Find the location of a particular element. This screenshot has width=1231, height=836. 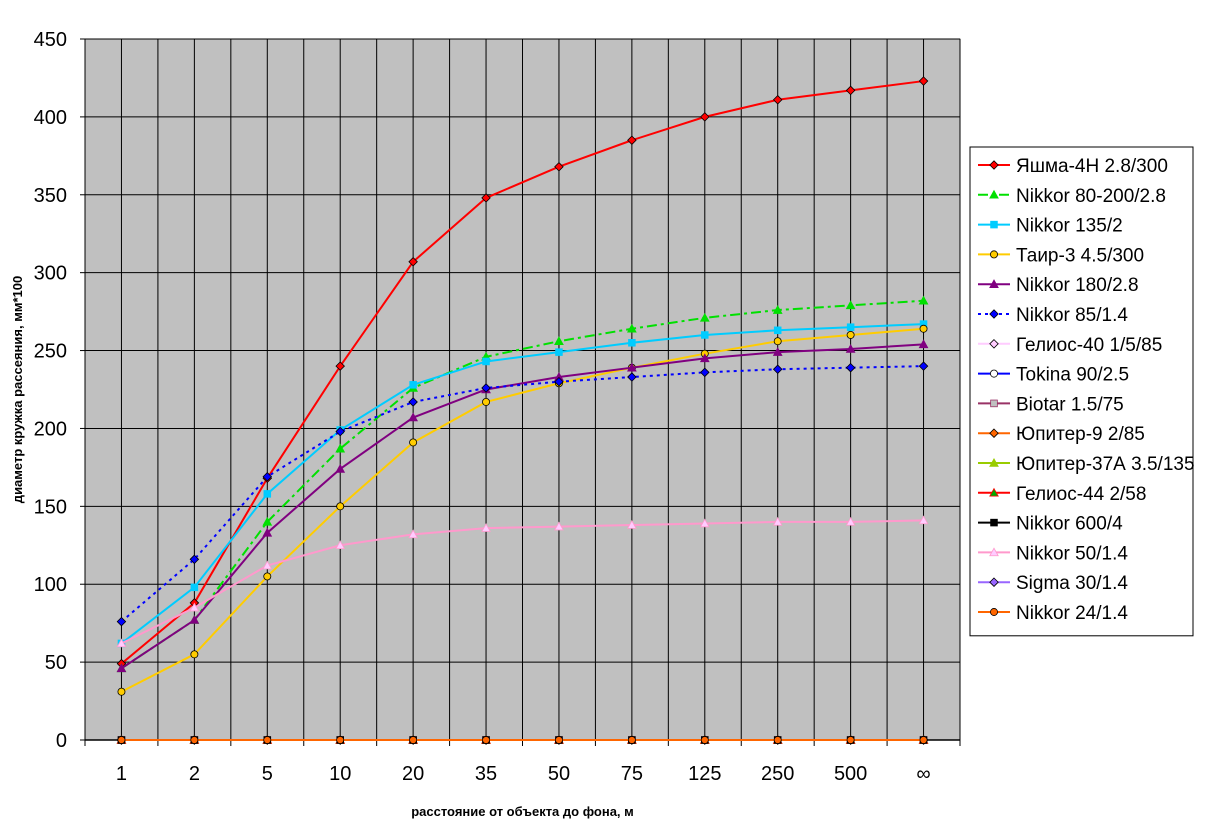

y-axis-label: диаметр кружка рассеяния, мм*100 is located at coordinates (17, 389).